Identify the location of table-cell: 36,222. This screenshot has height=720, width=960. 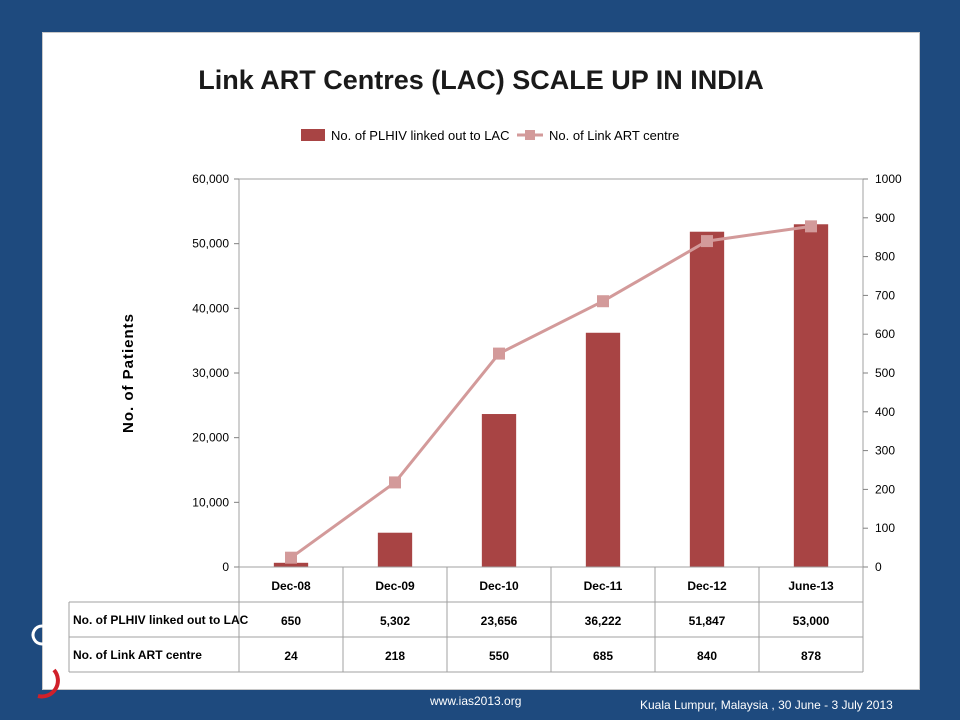
(603, 621).